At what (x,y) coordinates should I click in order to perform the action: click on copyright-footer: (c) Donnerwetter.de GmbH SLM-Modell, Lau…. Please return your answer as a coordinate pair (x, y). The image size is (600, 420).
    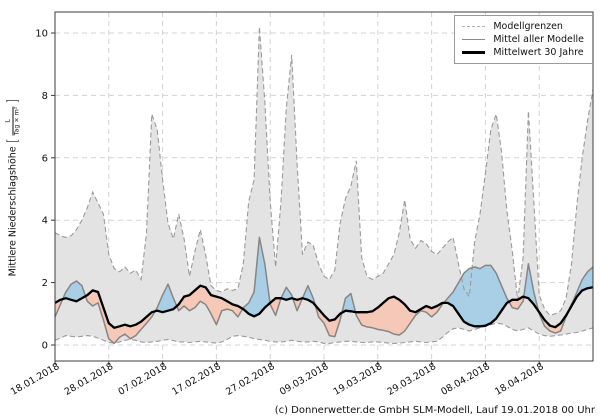
    Looking at the image, I should click on (434, 410).